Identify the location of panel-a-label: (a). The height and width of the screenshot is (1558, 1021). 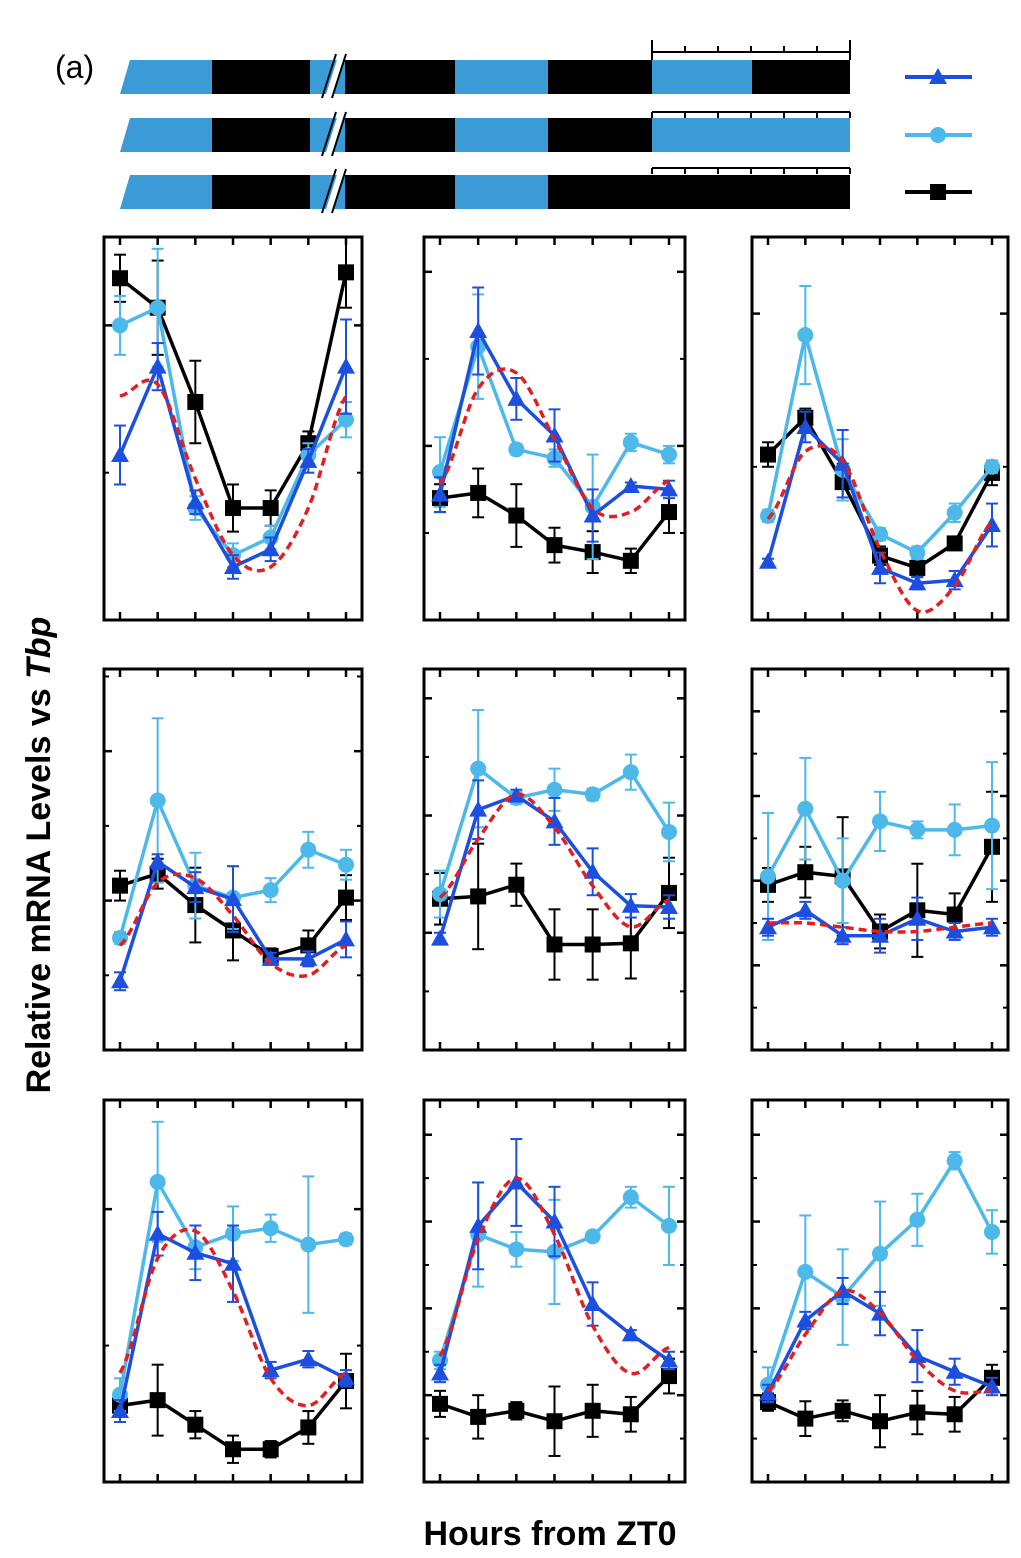
(74, 67).